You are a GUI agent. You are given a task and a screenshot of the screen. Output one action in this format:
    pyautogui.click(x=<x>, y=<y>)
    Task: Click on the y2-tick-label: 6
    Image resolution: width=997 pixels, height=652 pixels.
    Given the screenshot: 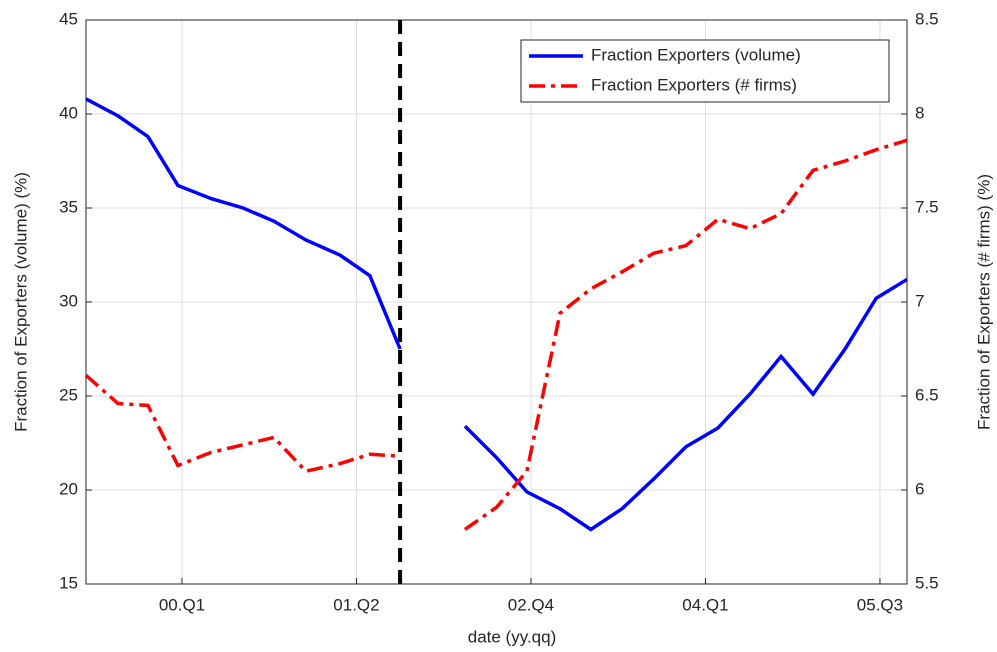 What is the action you would take?
    pyautogui.click(x=919, y=488)
    